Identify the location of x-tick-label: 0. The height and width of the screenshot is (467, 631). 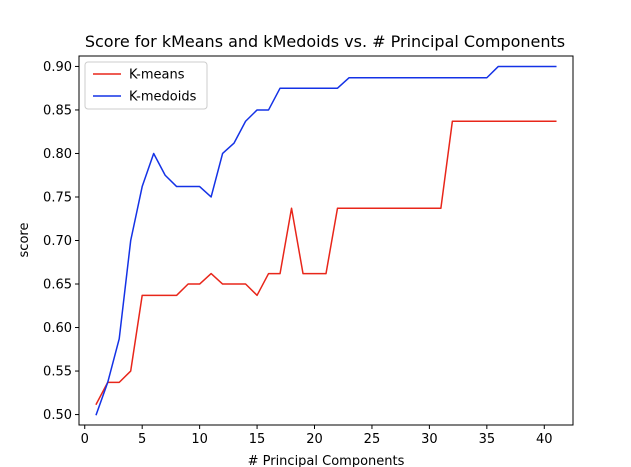
(85, 439).